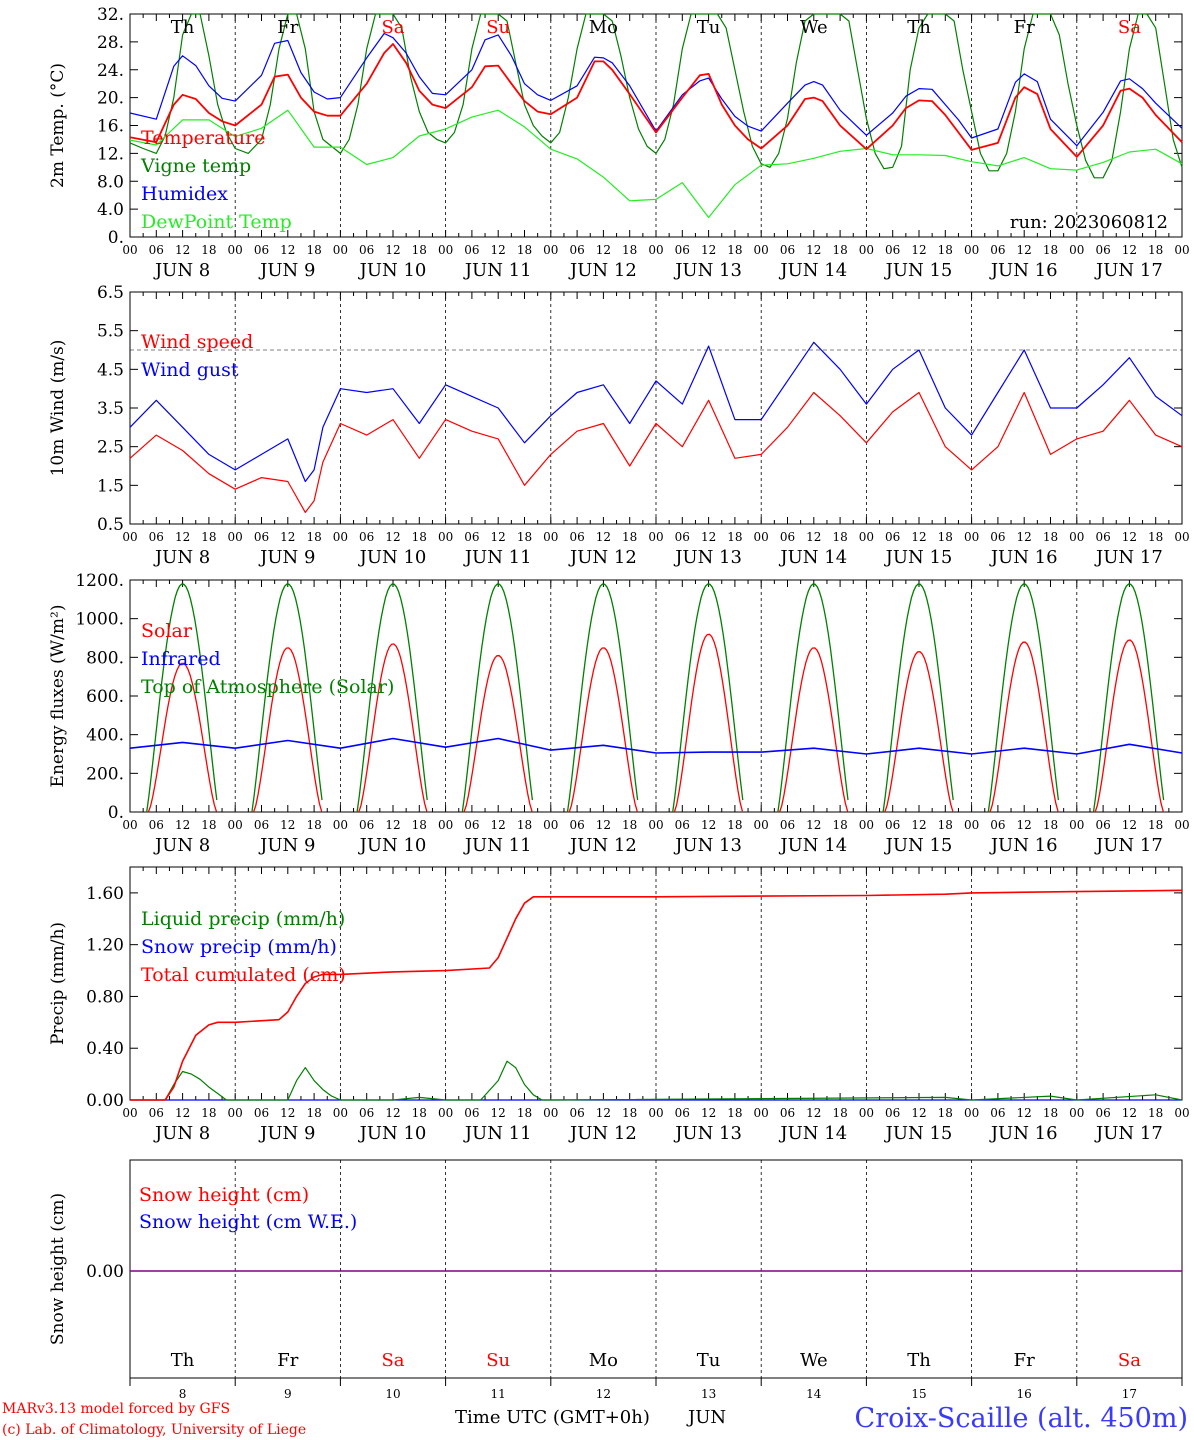 This screenshot has height=1440, width=1194. Describe the element at coordinates (105, 894) in the screenshot. I see `y-tick-label: 1.60` at that location.